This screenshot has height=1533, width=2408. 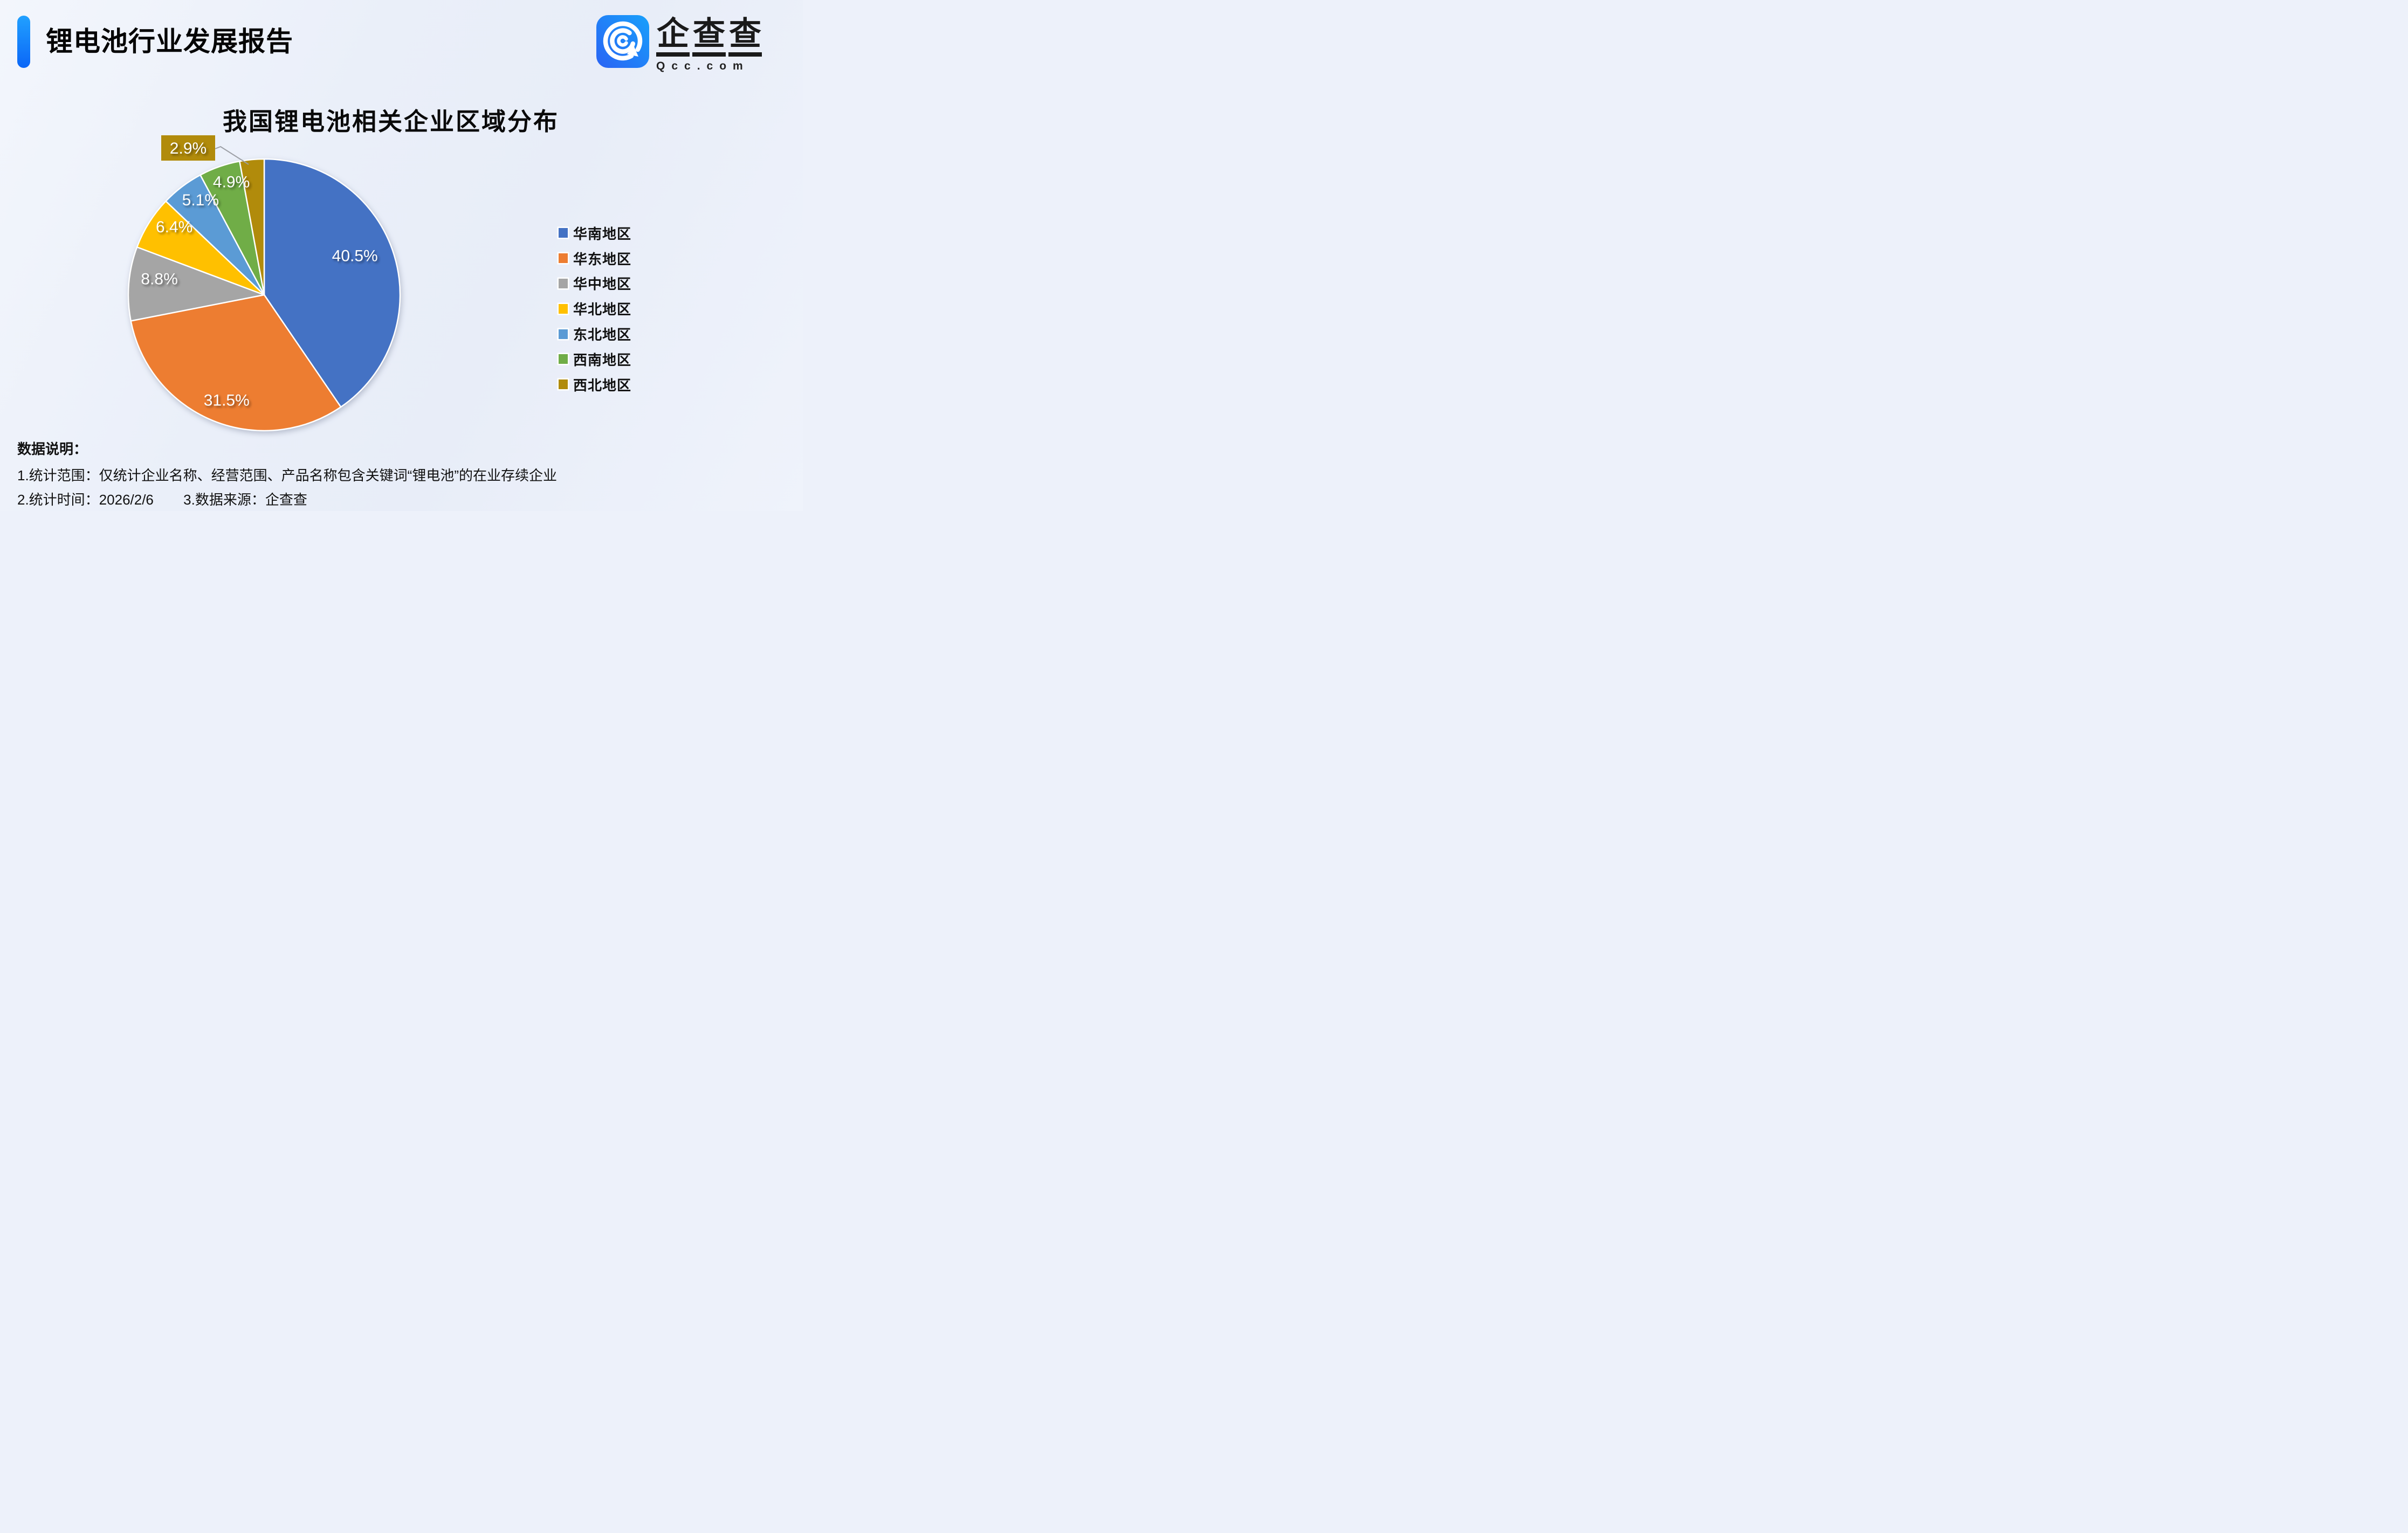 I want to click on chart-title: 我国锂电池相关企业区域分布, so click(x=390, y=121).